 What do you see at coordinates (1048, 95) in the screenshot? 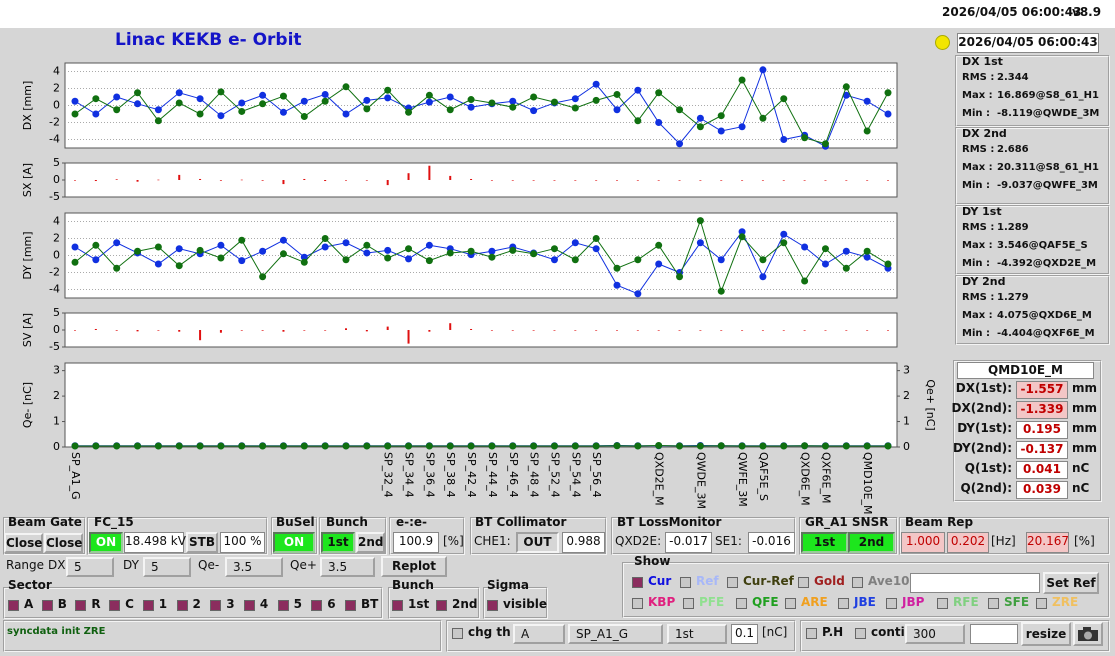
I see `stats-value: 16.869@S8_61_H1` at bounding box center [1048, 95].